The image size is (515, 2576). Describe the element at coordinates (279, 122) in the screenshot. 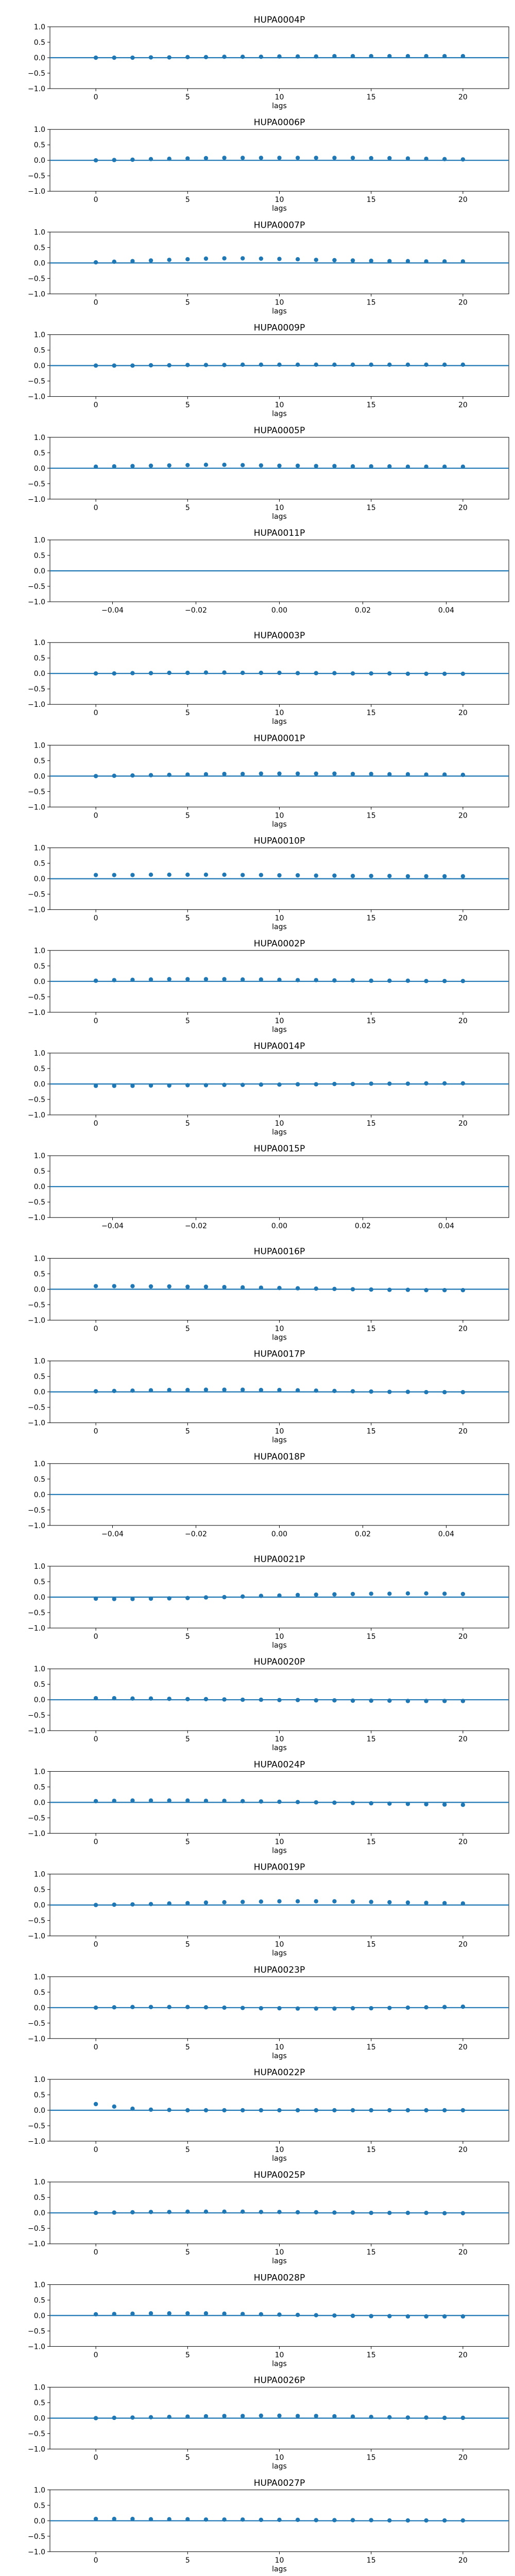

I see `chart-title: HUPA0006P` at that location.